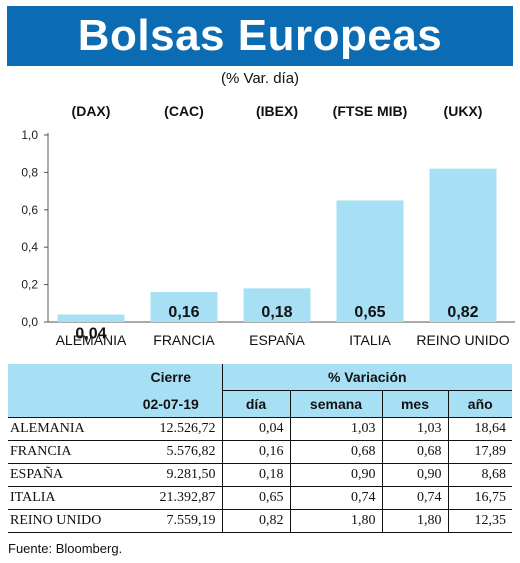 The image size is (520, 563). Describe the element at coordinates (414, 521) in the screenshot. I see `row-mes: 1,80` at that location.